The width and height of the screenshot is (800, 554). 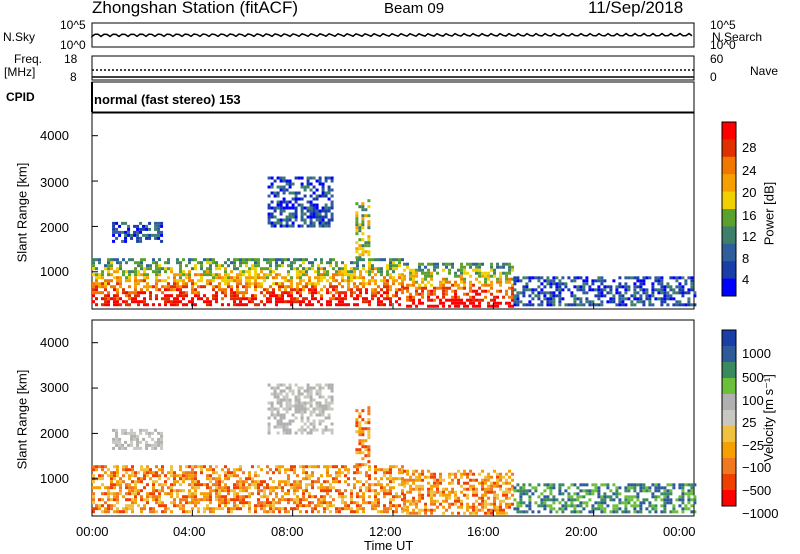 I want to click on freq-tick-high: 18, so click(x=71, y=59).